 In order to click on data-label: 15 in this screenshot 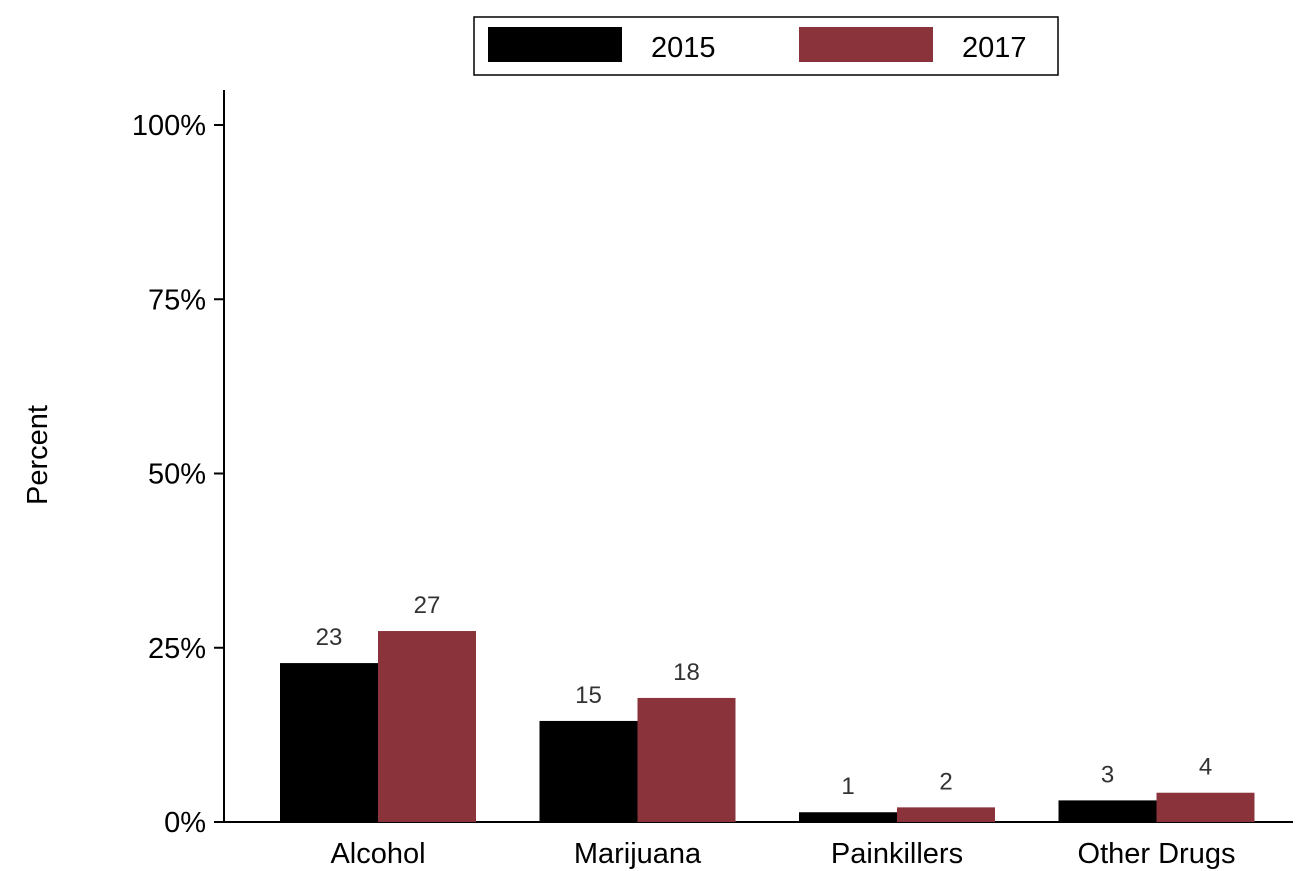, I will do `click(588, 695)`.